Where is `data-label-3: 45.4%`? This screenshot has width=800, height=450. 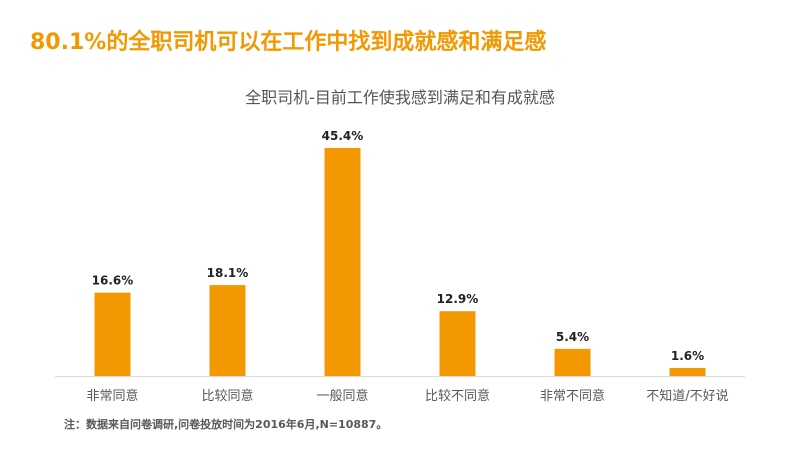 data-label-3: 45.4% is located at coordinates (343, 136).